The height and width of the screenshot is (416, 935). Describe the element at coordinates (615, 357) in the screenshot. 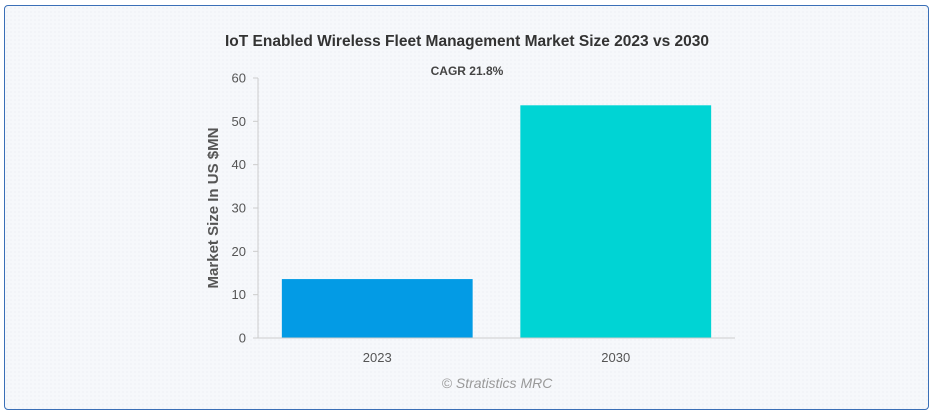

I see `x-tick-label: 2030` at that location.